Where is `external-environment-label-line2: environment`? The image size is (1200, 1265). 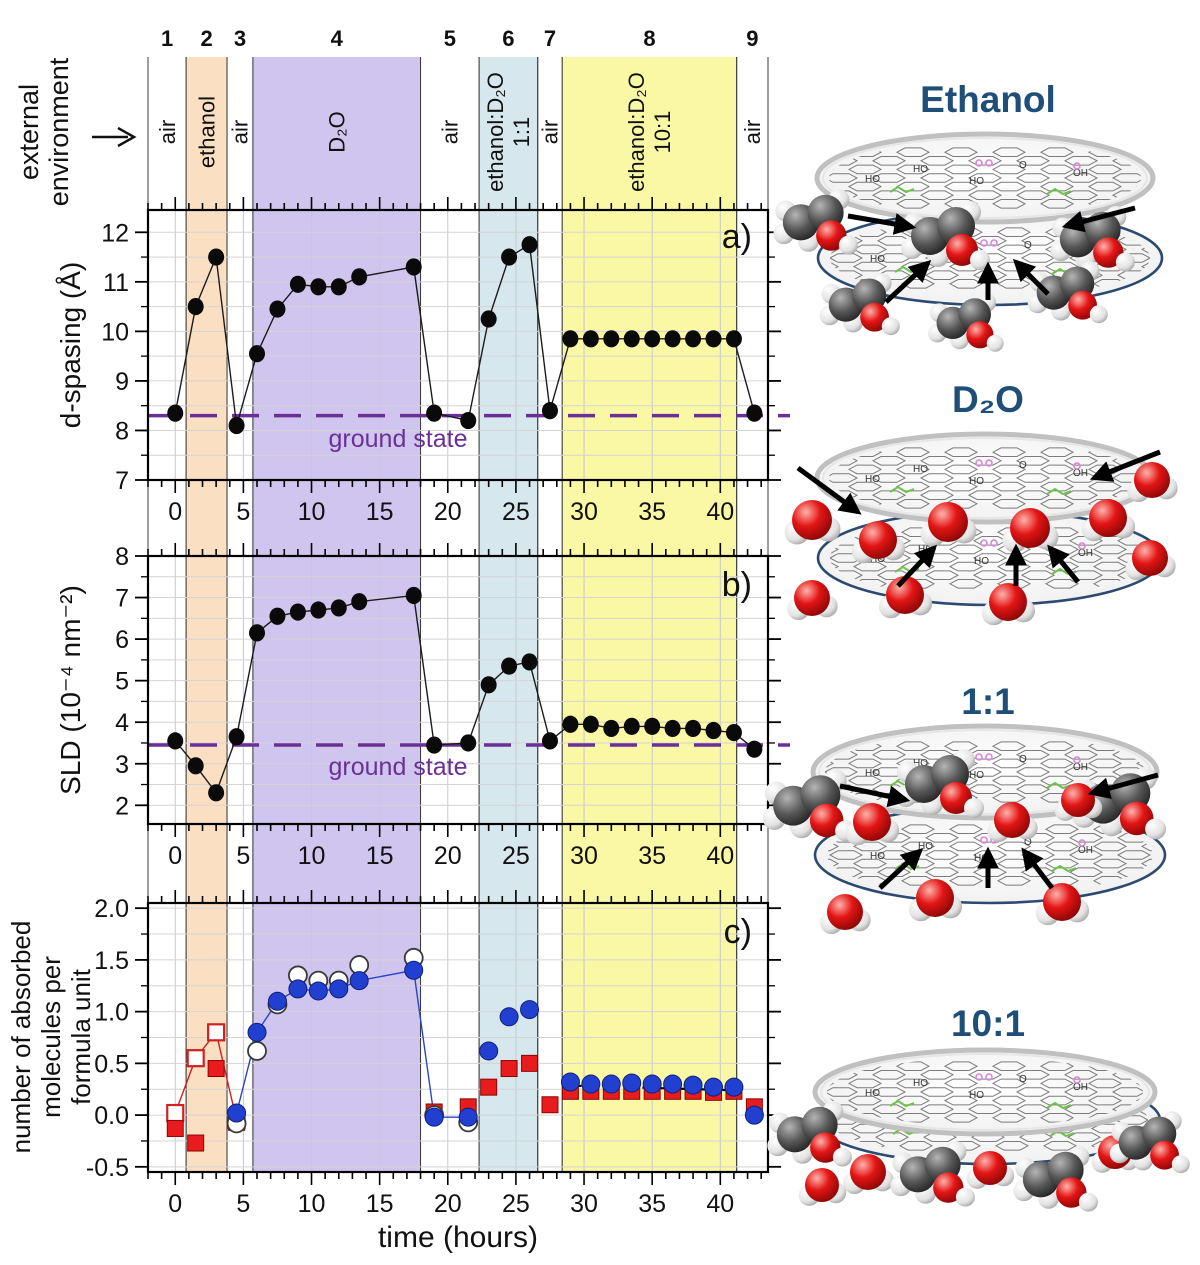 external-environment-label-line2: environment is located at coordinates (59, 131).